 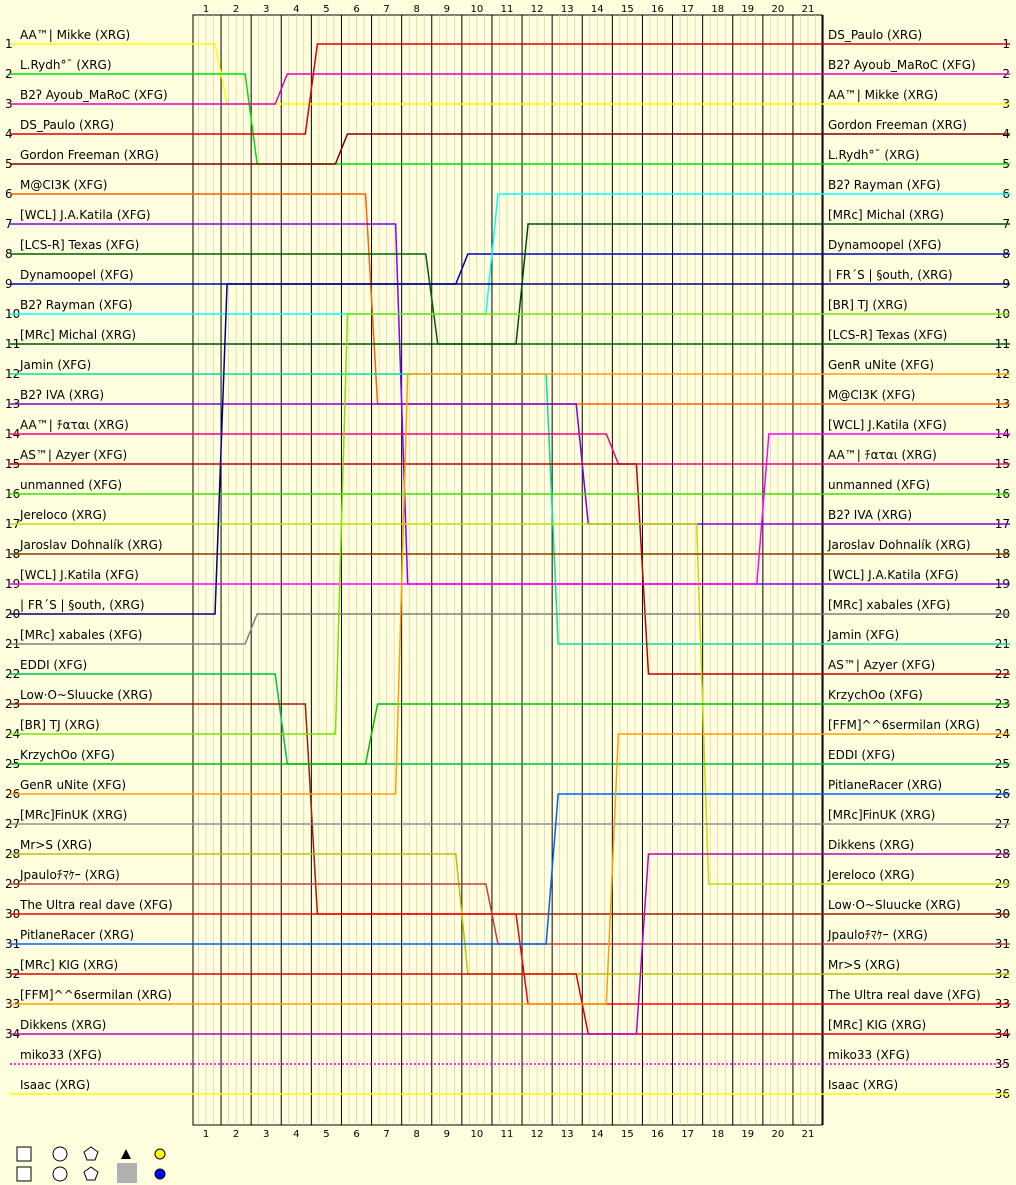 What do you see at coordinates (887, 425) in the screenshot?
I see `finish-name: [WCL] J.Katila (XFG)` at bounding box center [887, 425].